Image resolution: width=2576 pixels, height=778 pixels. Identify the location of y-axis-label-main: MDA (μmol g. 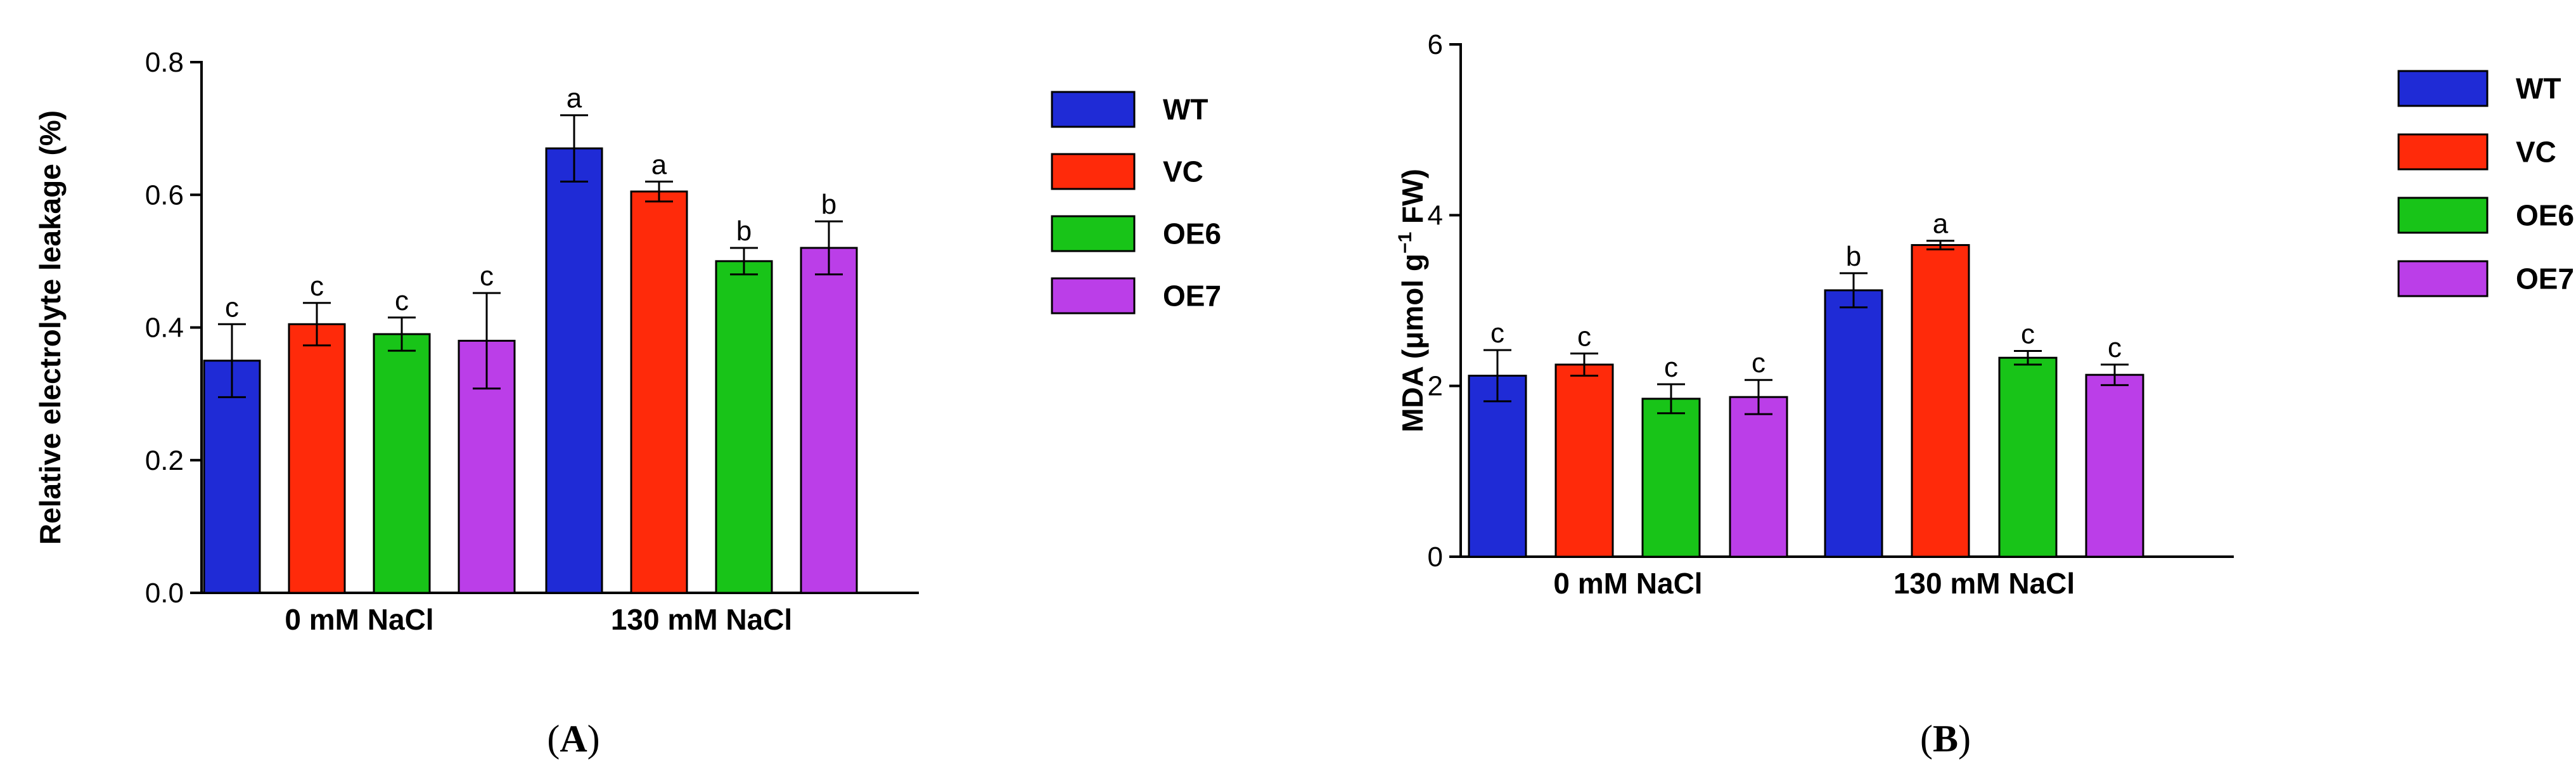
(1412, 343).